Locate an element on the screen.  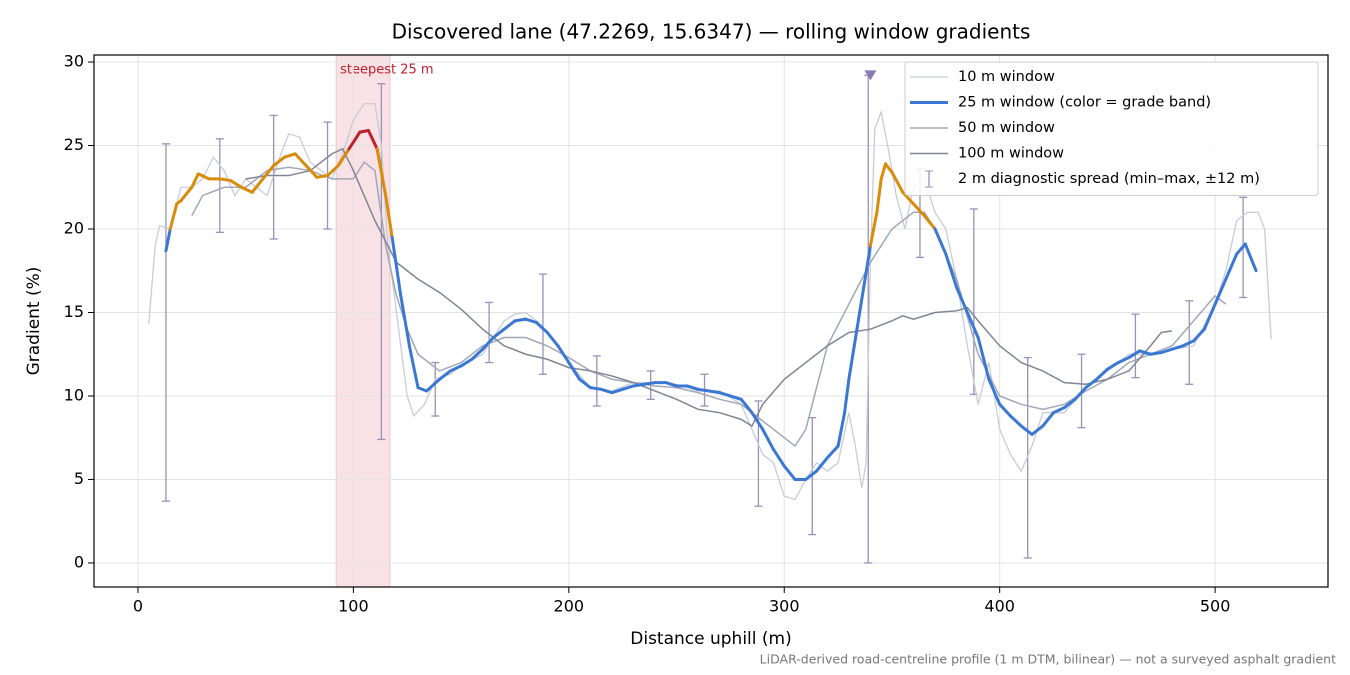
y-tick-label: 0 is located at coordinates (79, 561).